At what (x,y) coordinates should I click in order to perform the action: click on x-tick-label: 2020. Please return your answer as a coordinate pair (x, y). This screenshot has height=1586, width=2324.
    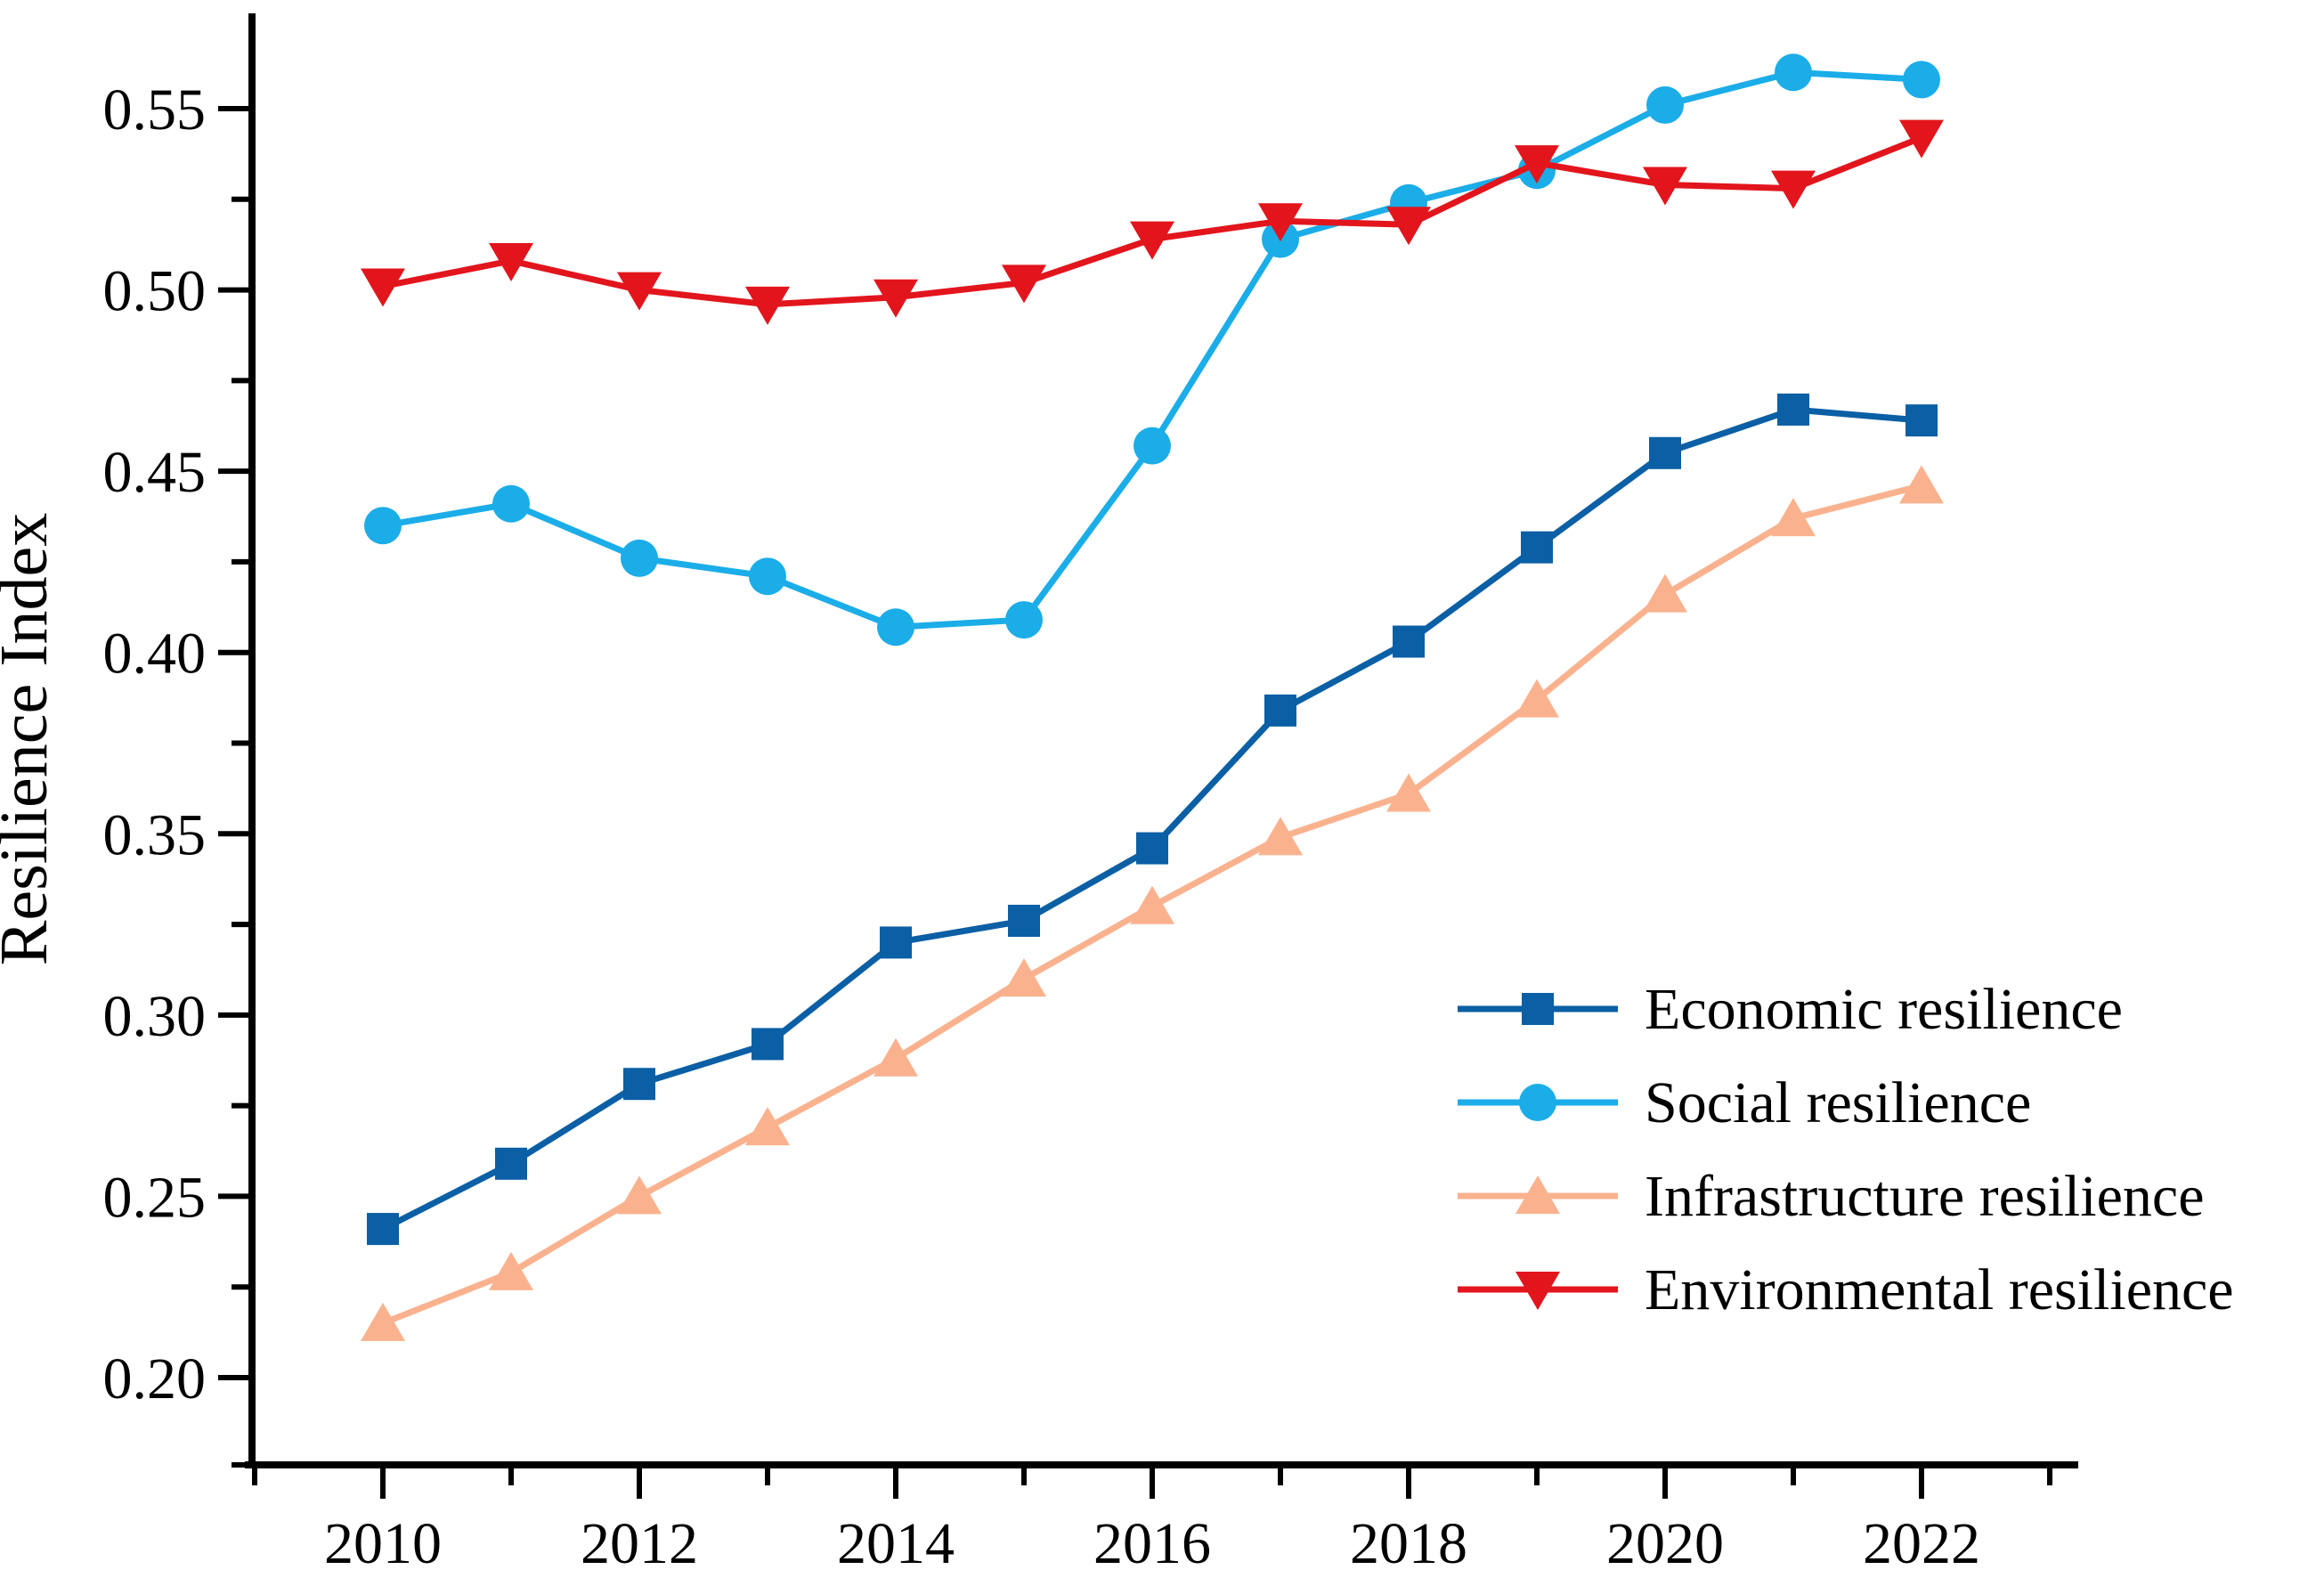
    Looking at the image, I should click on (1665, 1543).